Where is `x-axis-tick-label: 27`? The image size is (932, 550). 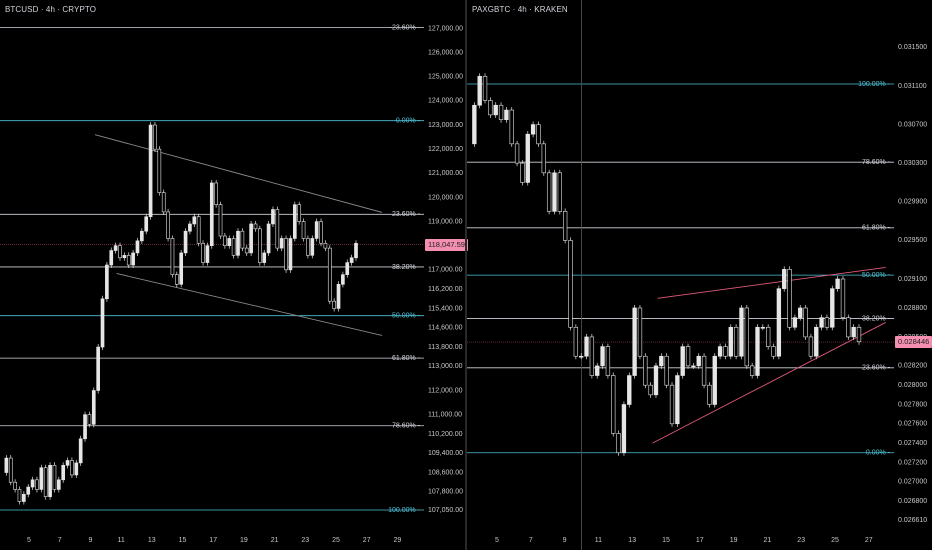 x-axis-tick-label: 27 is located at coordinates (367, 540).